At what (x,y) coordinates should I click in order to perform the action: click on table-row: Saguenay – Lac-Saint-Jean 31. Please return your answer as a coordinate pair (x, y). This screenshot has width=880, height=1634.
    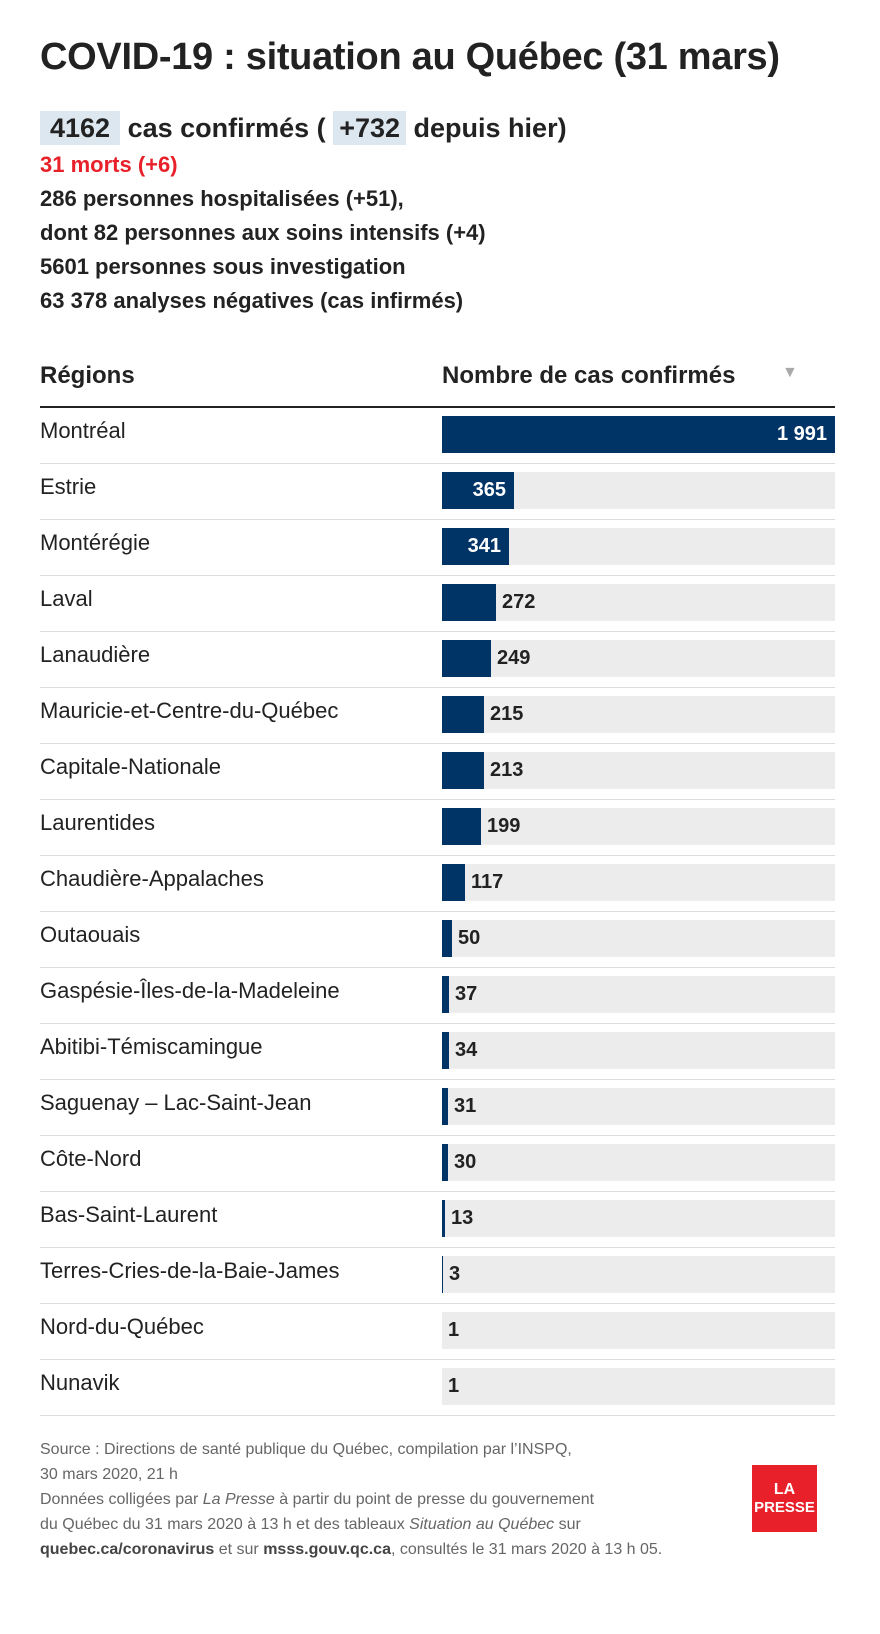
    Looking at the image, I should click on (437, 1108).